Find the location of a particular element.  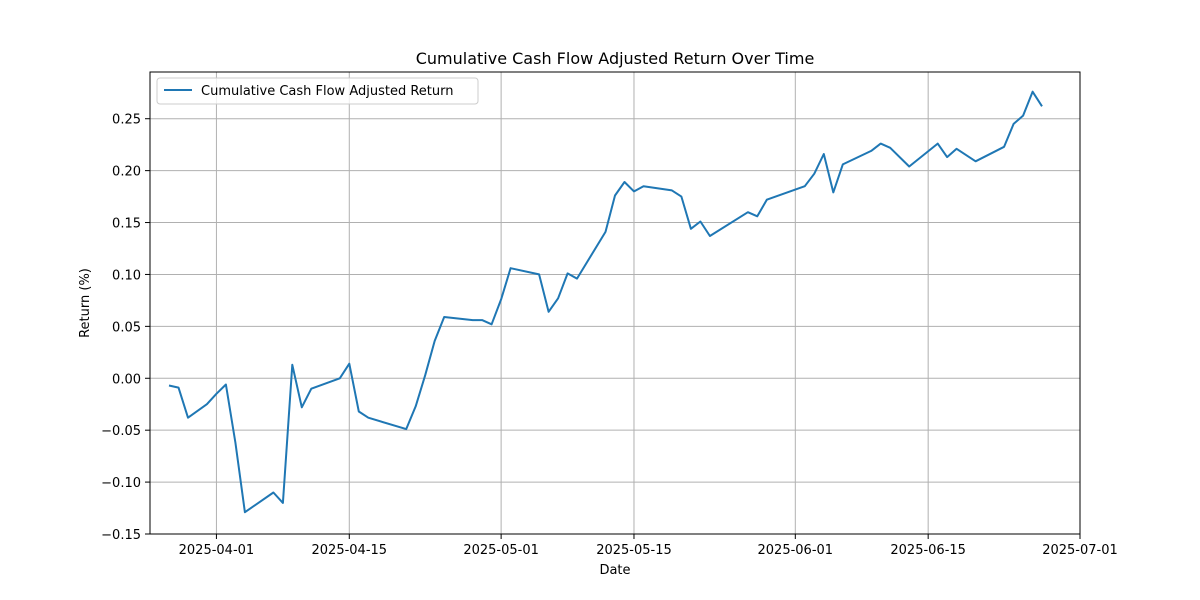

y-tick-label: 0.15 is located at coordinates (126, 224).